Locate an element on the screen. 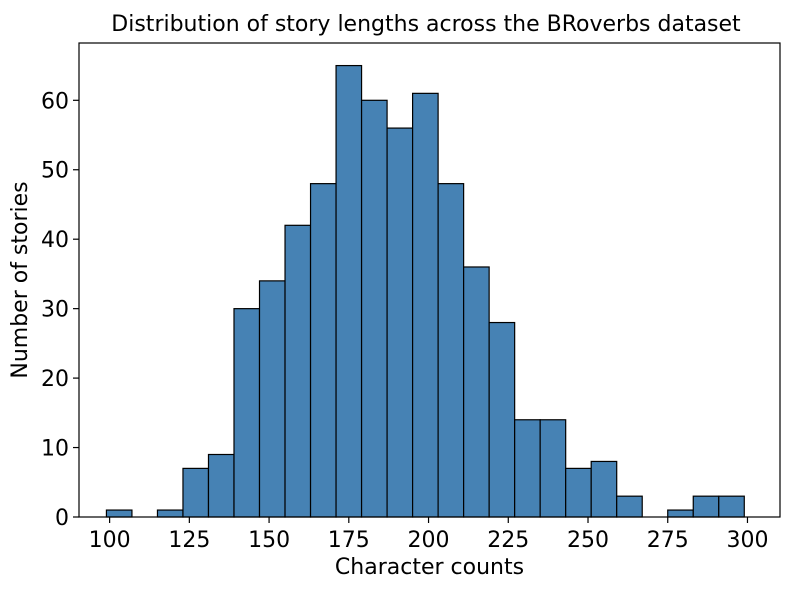 The height and width of the screenshot is (590, 798). x-tick-label: 250 is located at coordinates (588, 540).